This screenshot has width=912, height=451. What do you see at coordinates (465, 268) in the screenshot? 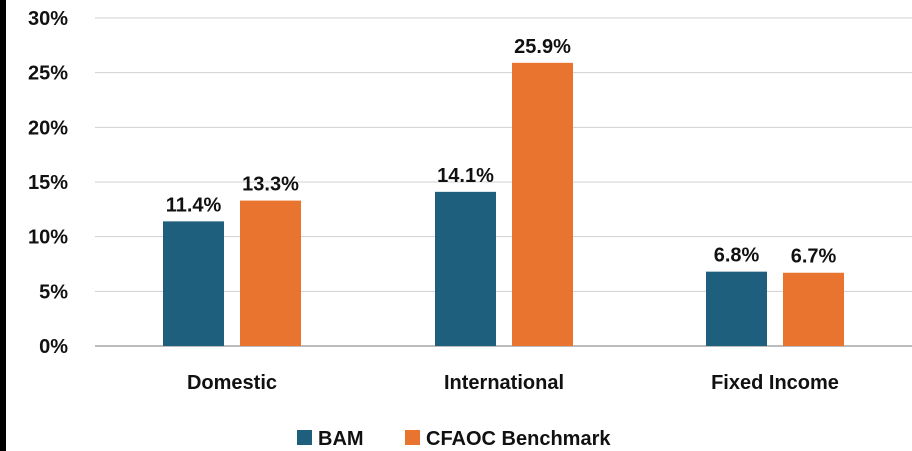
I see `bar-bam-international` at bounding box center [465, 268].